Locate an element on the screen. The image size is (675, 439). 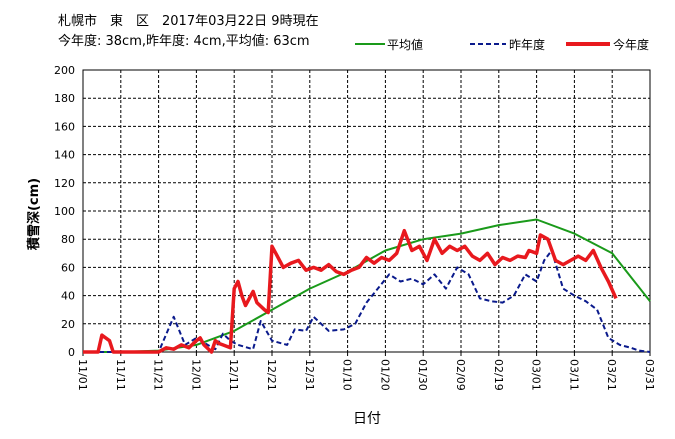
chart-subtitle: 今年度: 38cm,昨年度: 4cm,平均値: 63cm is located at coordinates (184, 41).